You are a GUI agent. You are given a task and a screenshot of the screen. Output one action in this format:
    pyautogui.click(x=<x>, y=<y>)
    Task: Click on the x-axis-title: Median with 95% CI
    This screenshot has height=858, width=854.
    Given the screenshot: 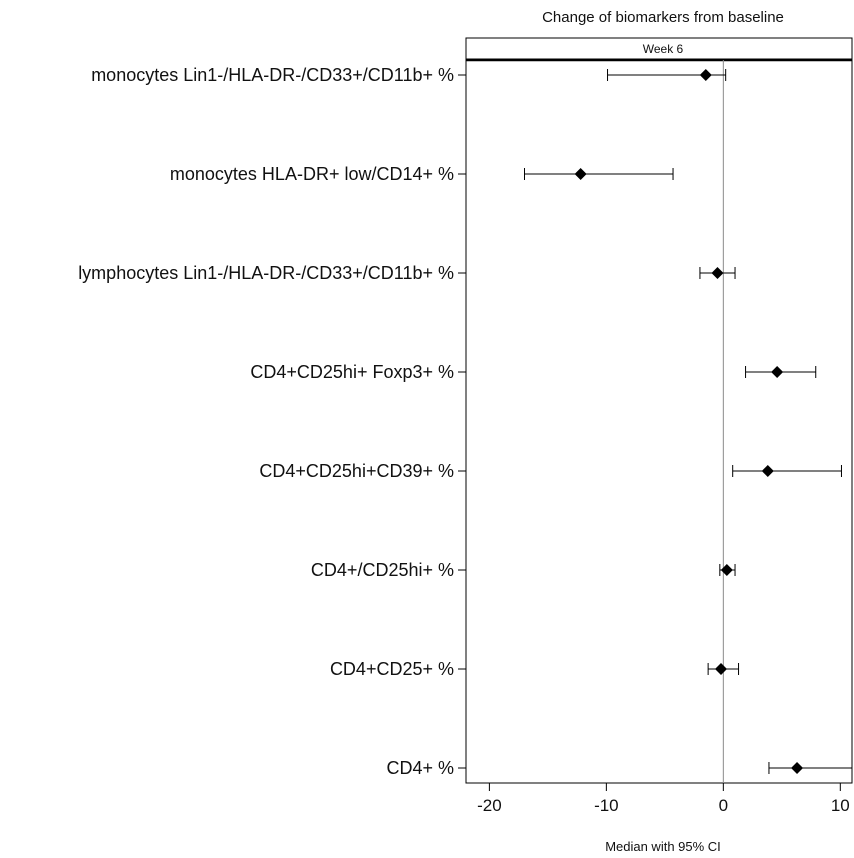 What is the action you would take?
    pyautogui.click(x=663, y=846)
    